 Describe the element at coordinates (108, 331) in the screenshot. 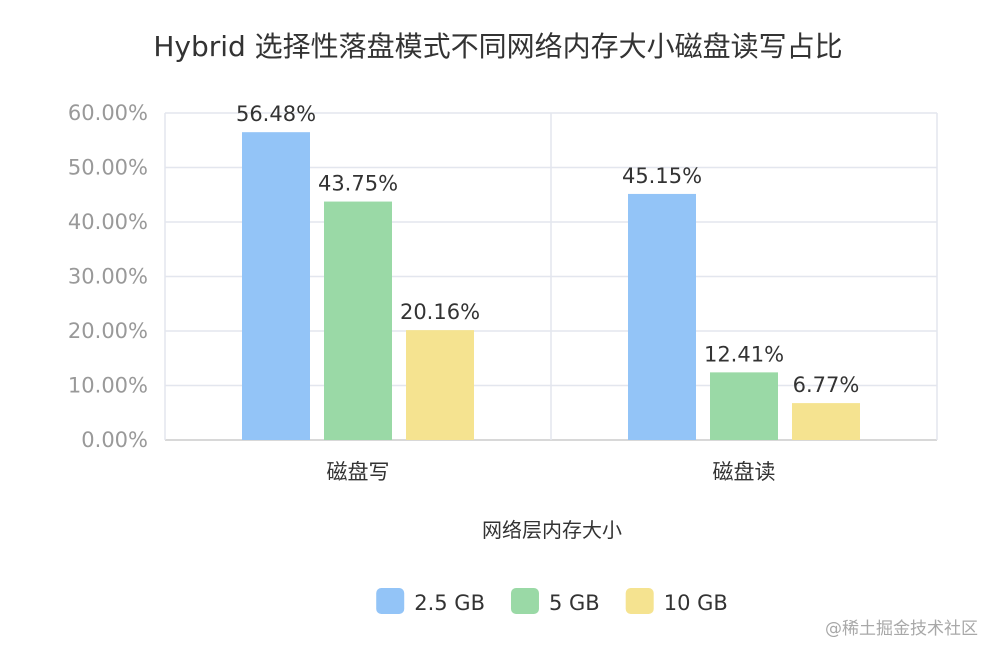

I see `y-tick-label: 20.00%` at that location.